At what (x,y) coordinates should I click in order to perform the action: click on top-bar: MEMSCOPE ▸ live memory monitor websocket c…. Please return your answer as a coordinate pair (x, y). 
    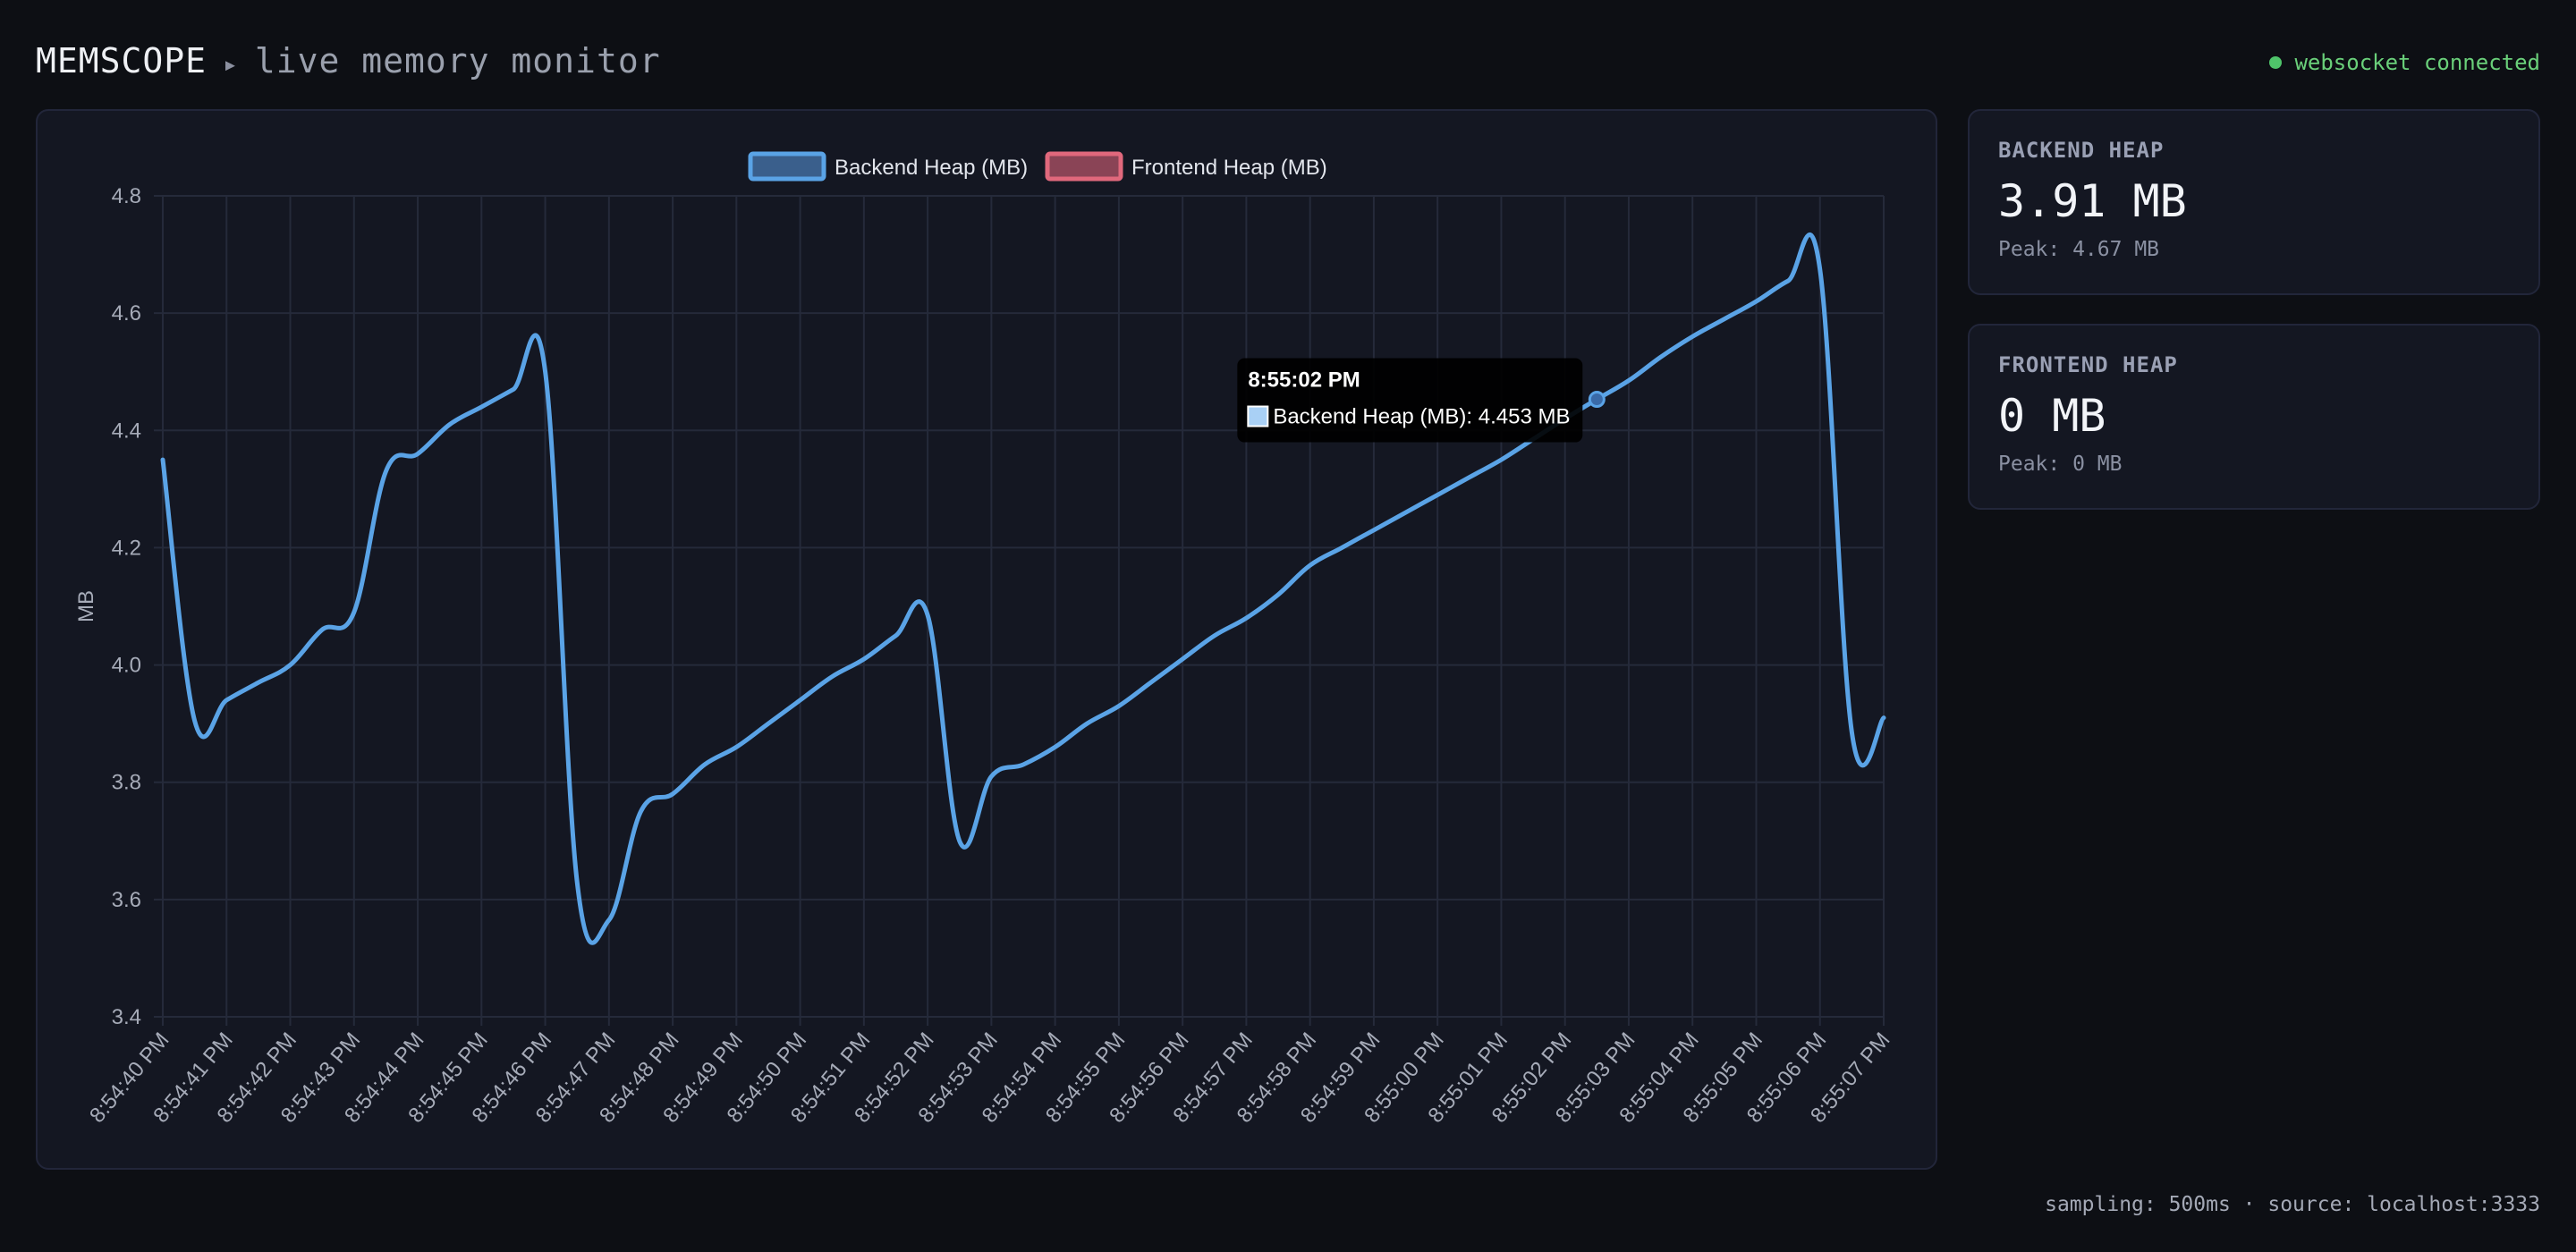
    Looking at the image, I should click on (1288, 64).